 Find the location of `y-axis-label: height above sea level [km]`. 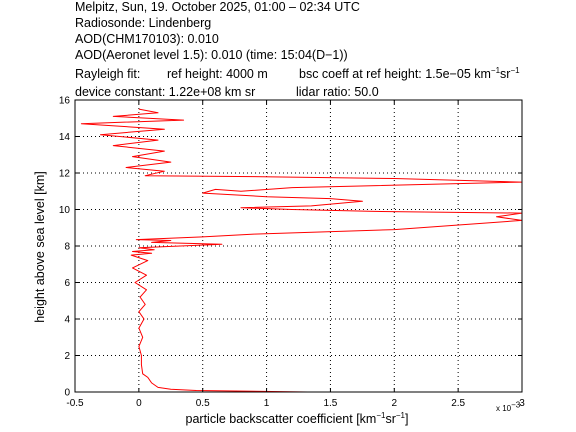

y-axis-label: height above sea level [km] is located at coordinates (40, 247).